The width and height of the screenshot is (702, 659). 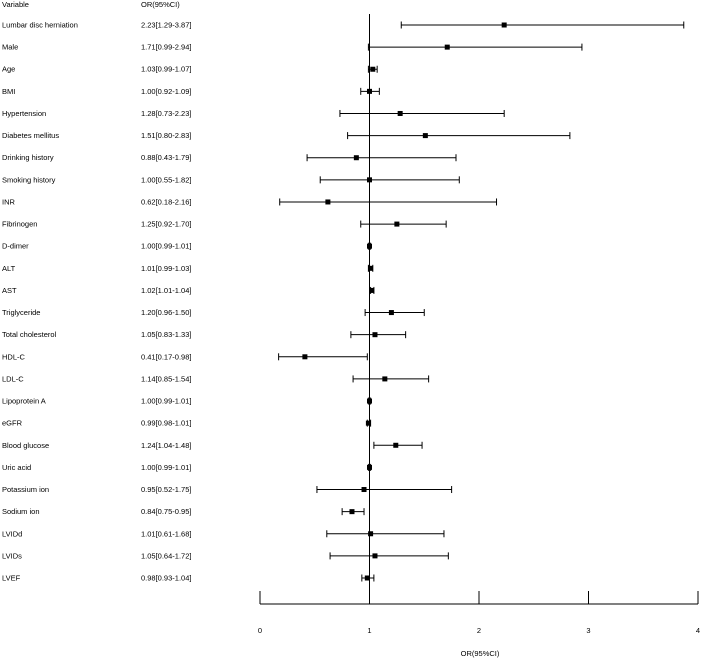 What do you see at coordinates (260, 630) in the screenshot?
I see `x-tick-label: 0` at bounding box center [260, 630].